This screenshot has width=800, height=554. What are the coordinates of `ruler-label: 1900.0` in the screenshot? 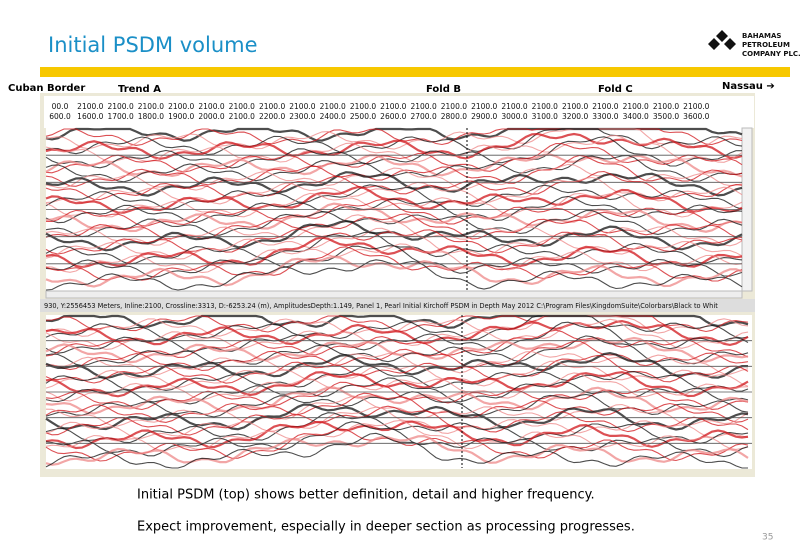 It's located at (181, 116).